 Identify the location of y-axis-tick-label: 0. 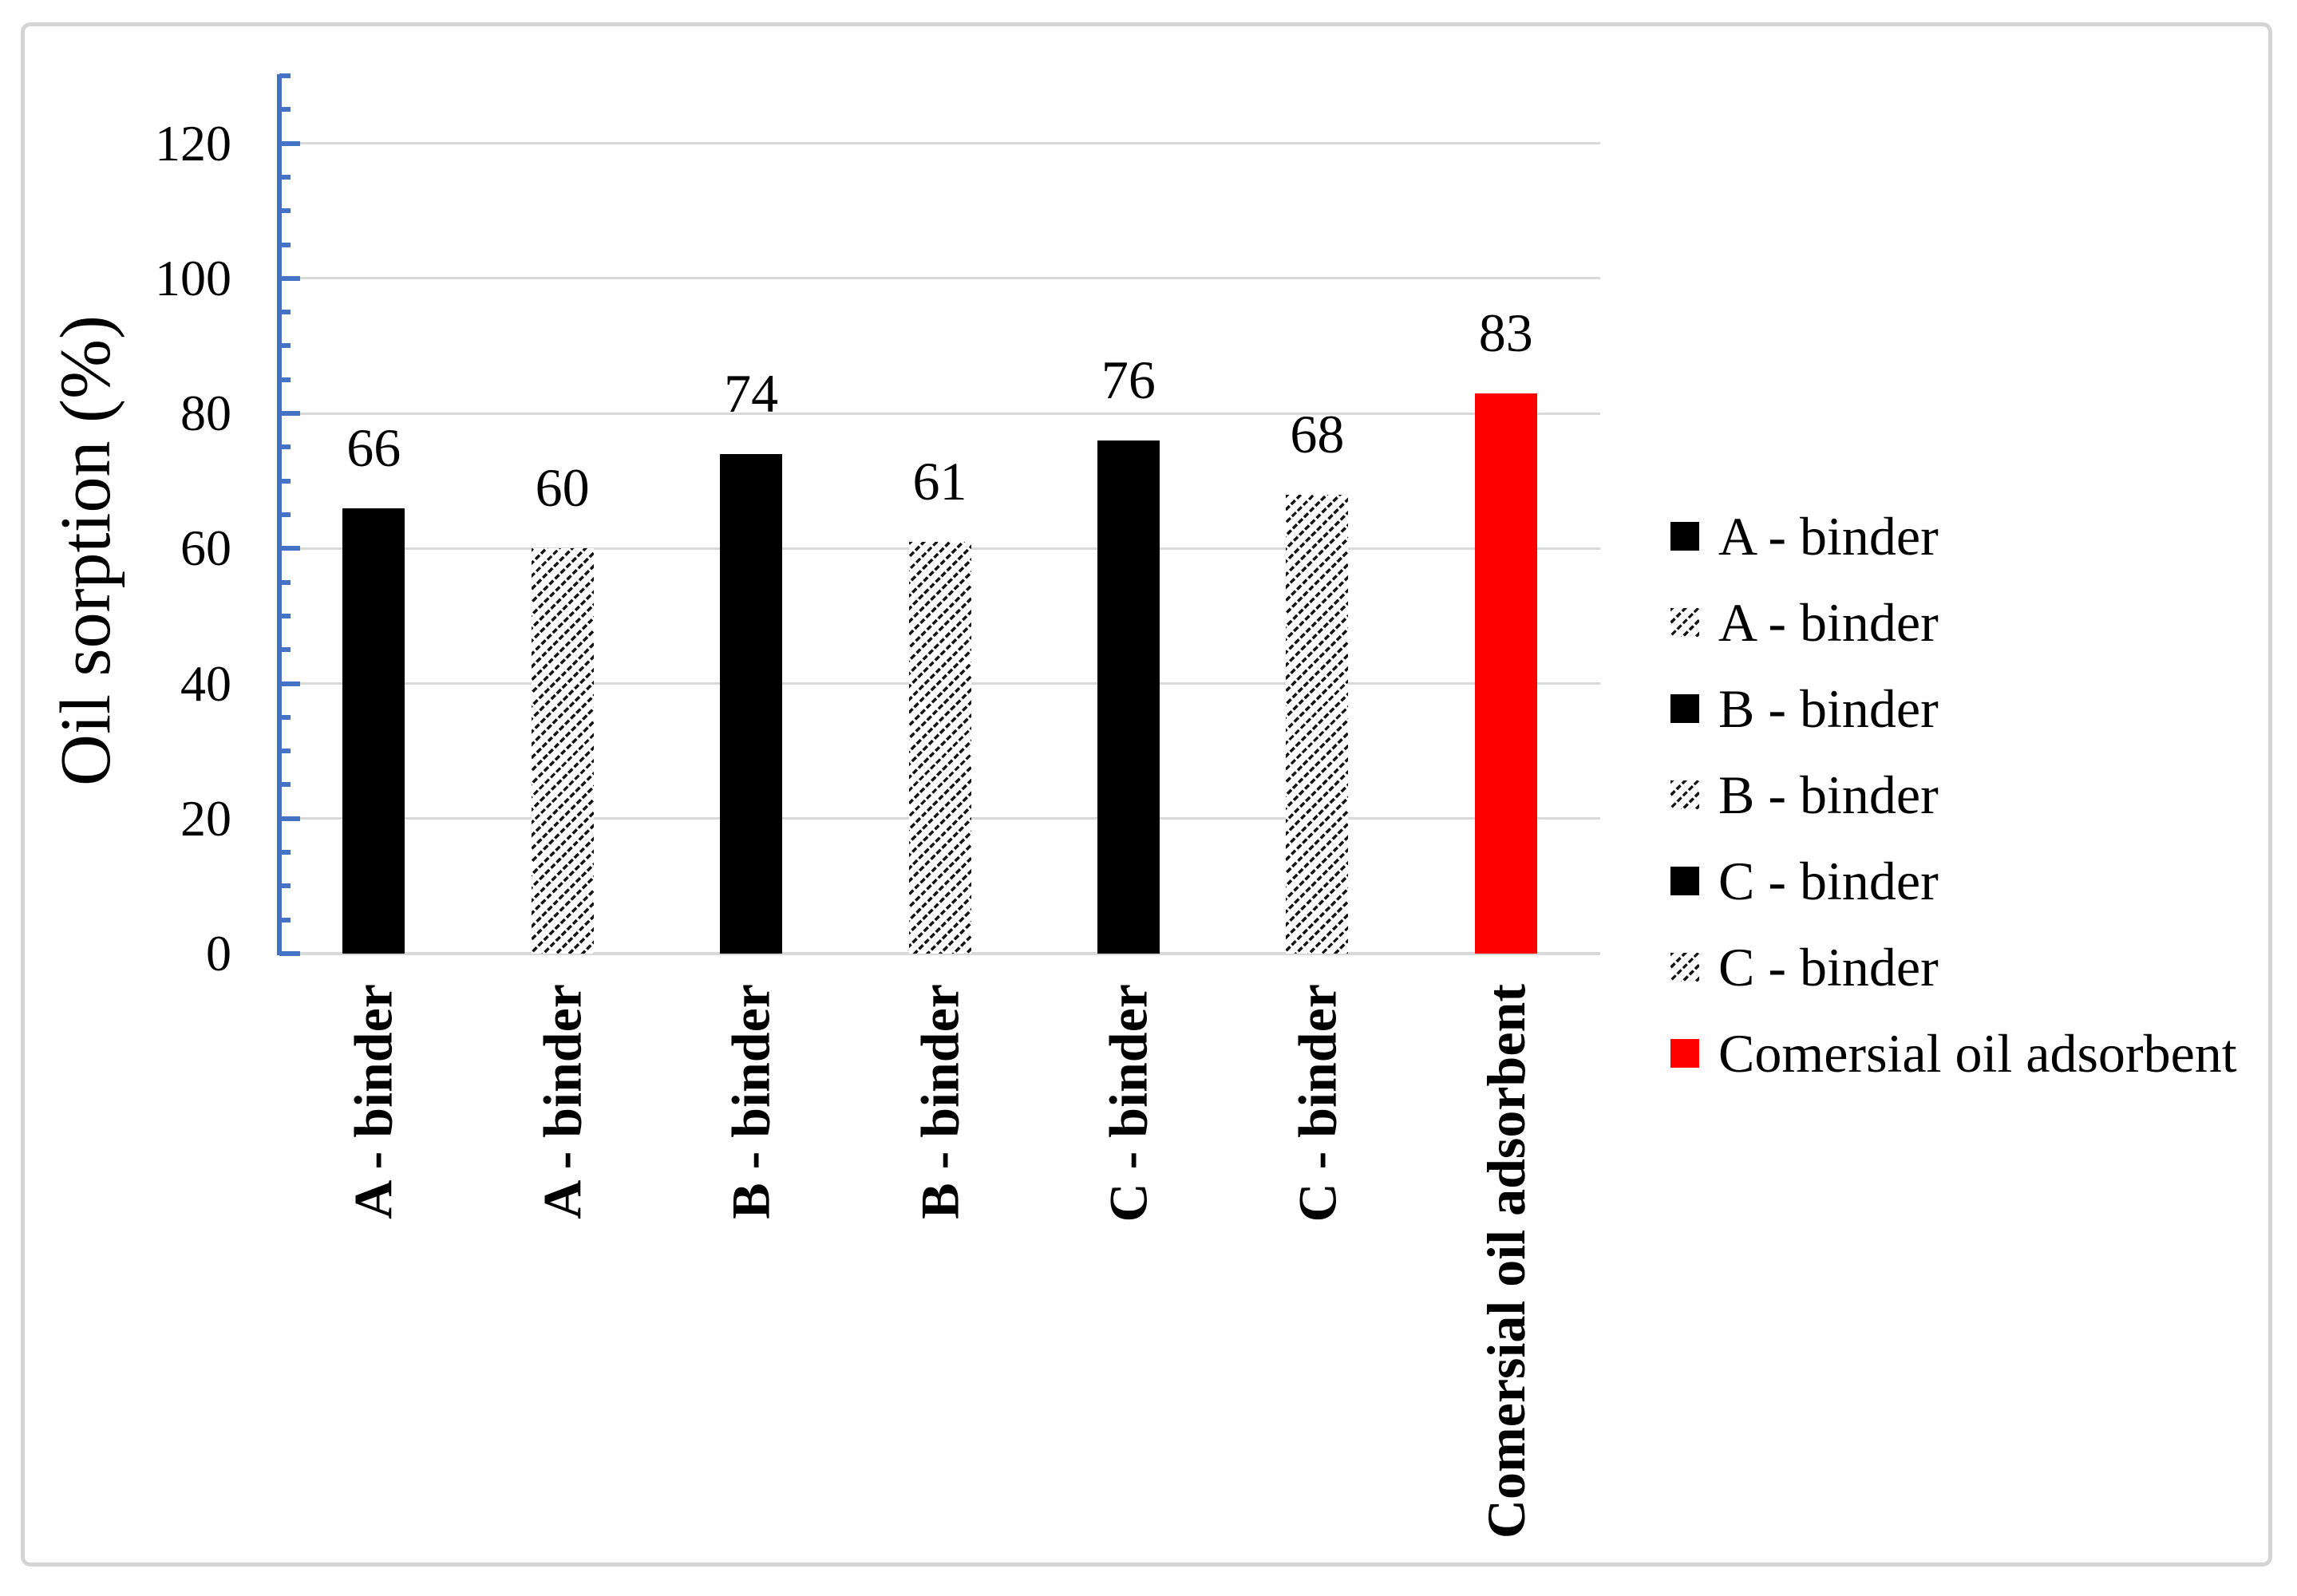
(219, 953).